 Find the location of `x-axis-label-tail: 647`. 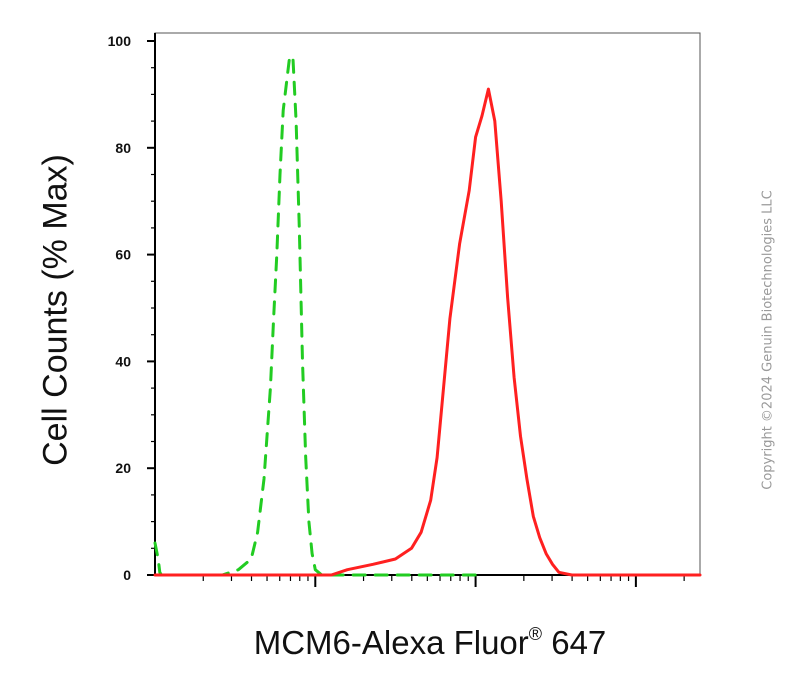

x-axis-label-tail: 647 is located at coordinates (574, 642).